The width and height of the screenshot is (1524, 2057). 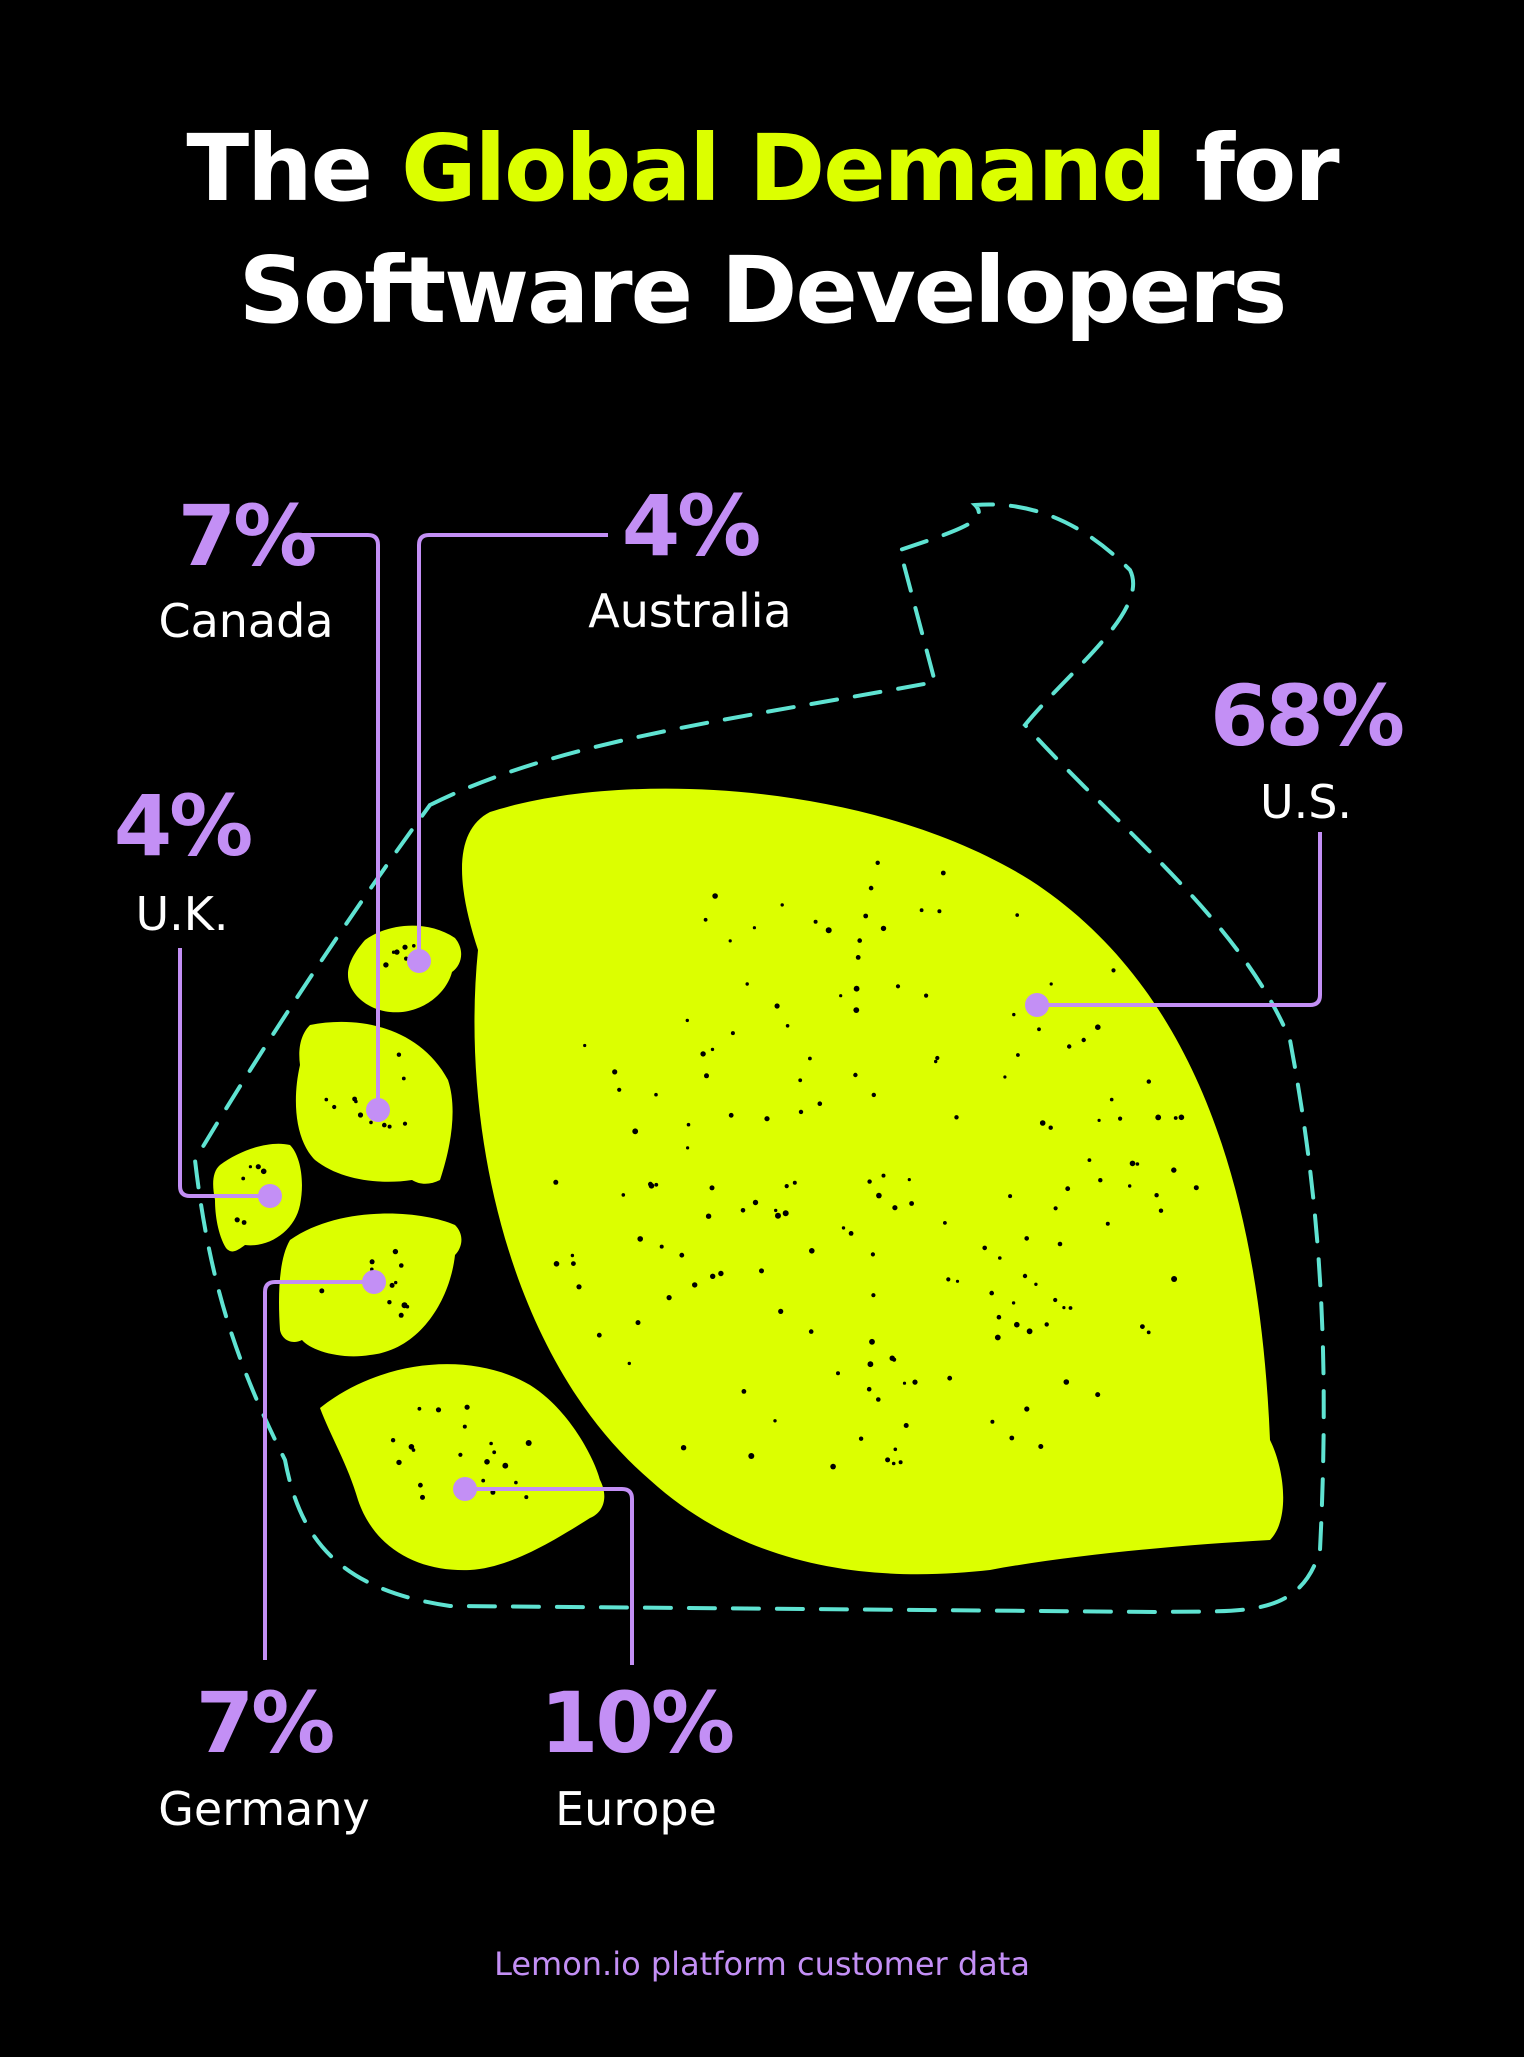 What do you see at coordinates (1306, 802) in the screenshot?
I see `category-label-us: U.S.` at bounding box center [1306, 802].